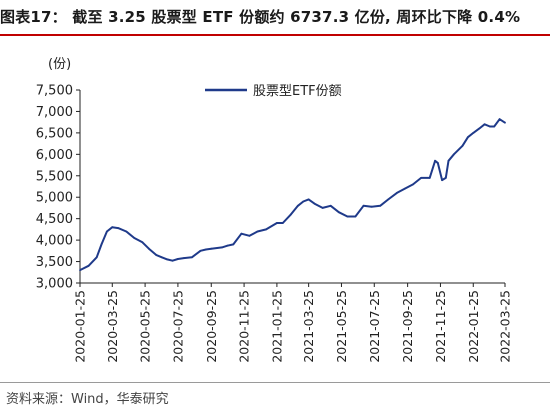  What do you see at coordinates (341, 326) in the screenshot?
I see `x-tick-label: 2021-05-25` at bounding box center [341, 326].